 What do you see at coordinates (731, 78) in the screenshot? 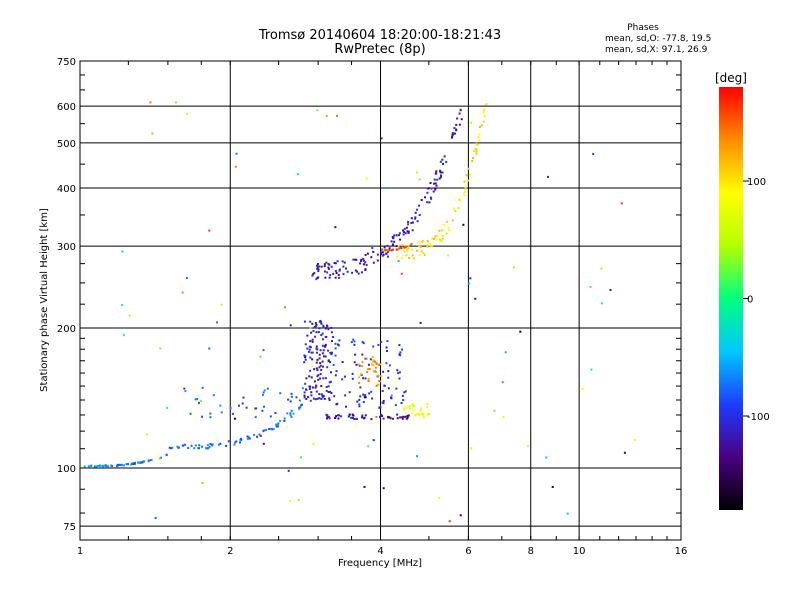
I see `colorbar-label: [deg]` at bounding box center [731, 78].